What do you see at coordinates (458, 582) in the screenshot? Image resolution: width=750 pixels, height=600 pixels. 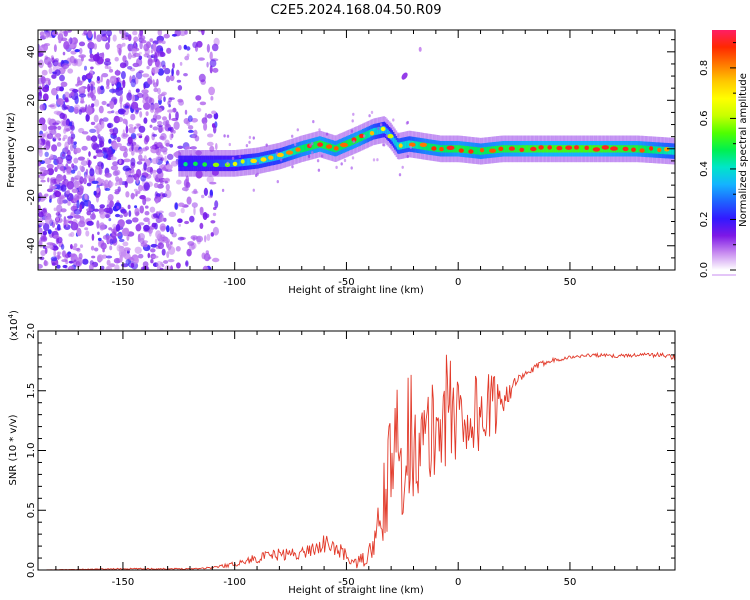 I see `snr-x-tick-label: 0` at bounding box center [458, 582].